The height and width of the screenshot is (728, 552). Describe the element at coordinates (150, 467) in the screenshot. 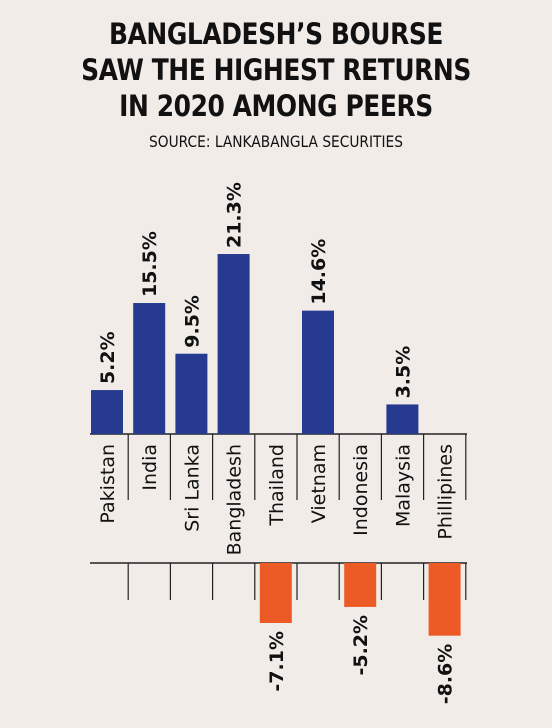

I see `category-label: India` at that location.